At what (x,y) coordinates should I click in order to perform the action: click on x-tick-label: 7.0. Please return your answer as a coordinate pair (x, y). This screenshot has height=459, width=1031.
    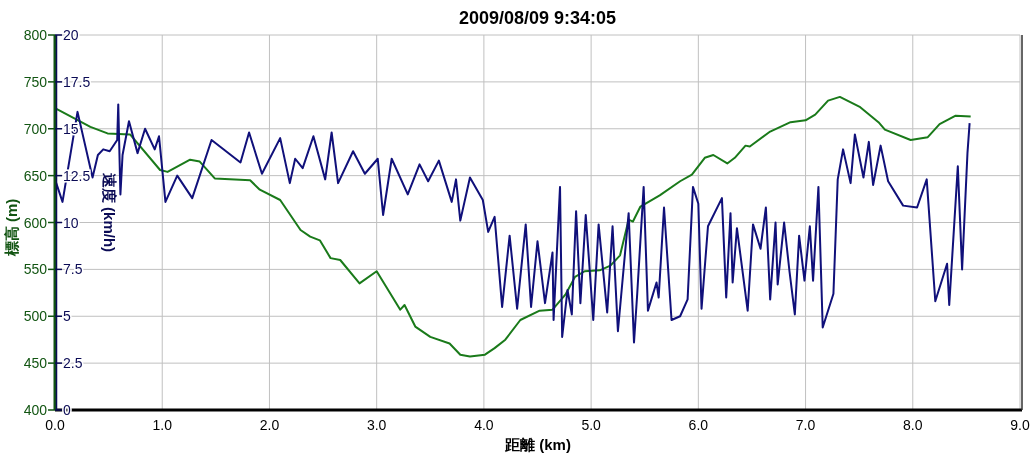
    Looking at the image, I should click on (805, 425).